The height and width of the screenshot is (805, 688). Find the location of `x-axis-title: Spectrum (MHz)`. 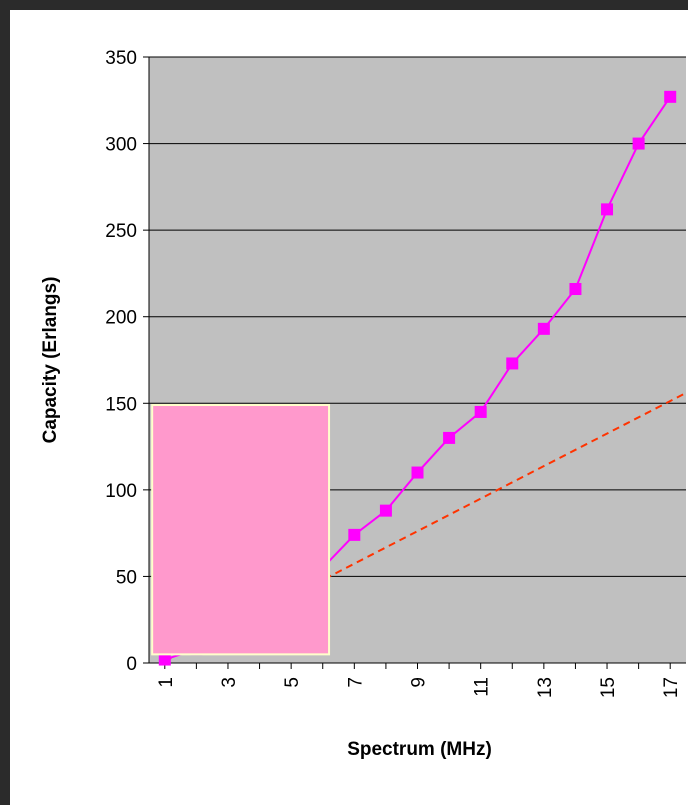

x-axis-title: Spectrum (MHz) is located at coordinates (419, 749).